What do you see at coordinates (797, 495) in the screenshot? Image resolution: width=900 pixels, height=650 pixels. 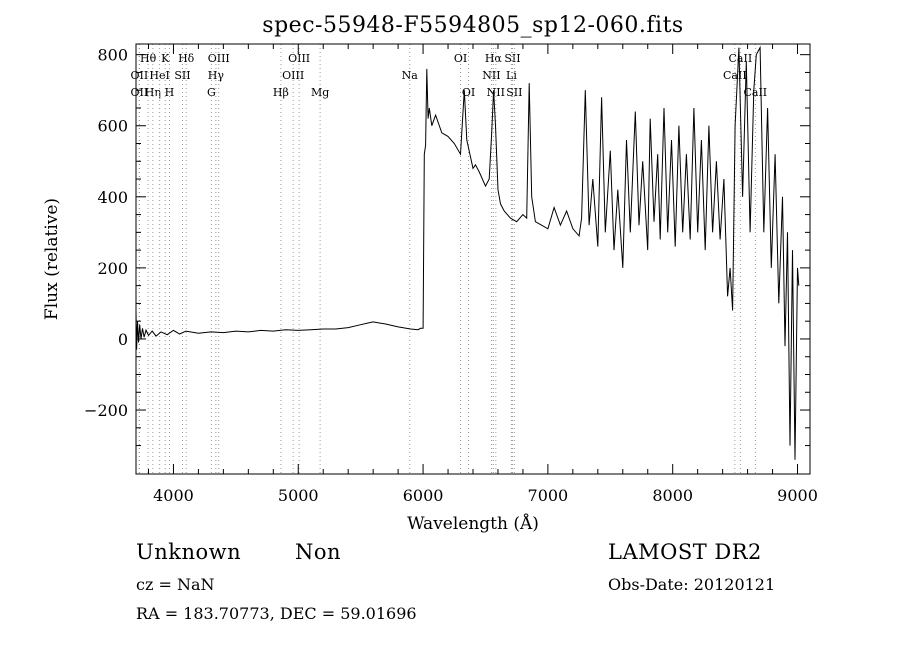 I see `x-tick-label: 9000` at bounding box center [797, 495].